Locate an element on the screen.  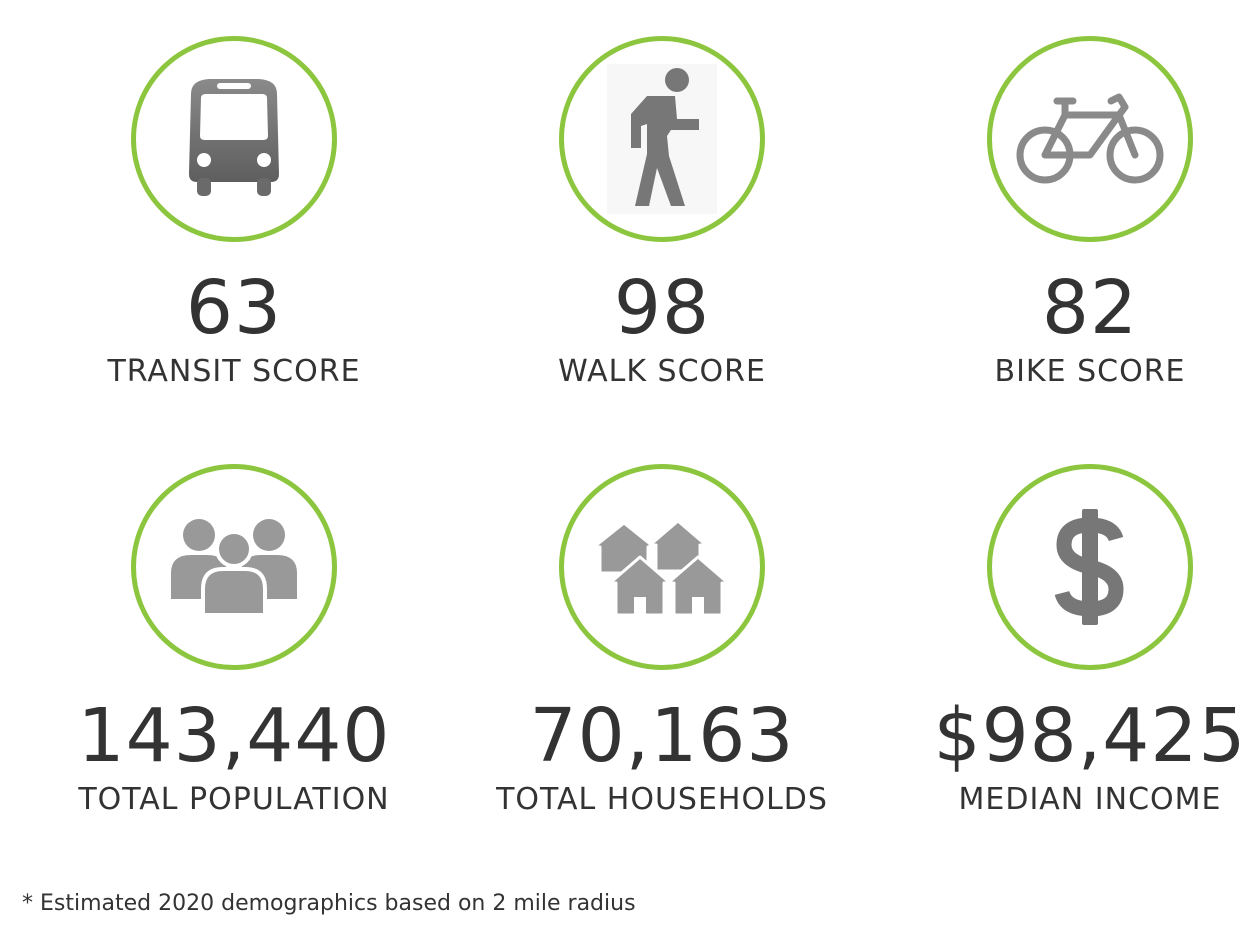
total-households-stat: 70,163 TOTAL HOUSEHOLDS is located at coordinates (662, 641).